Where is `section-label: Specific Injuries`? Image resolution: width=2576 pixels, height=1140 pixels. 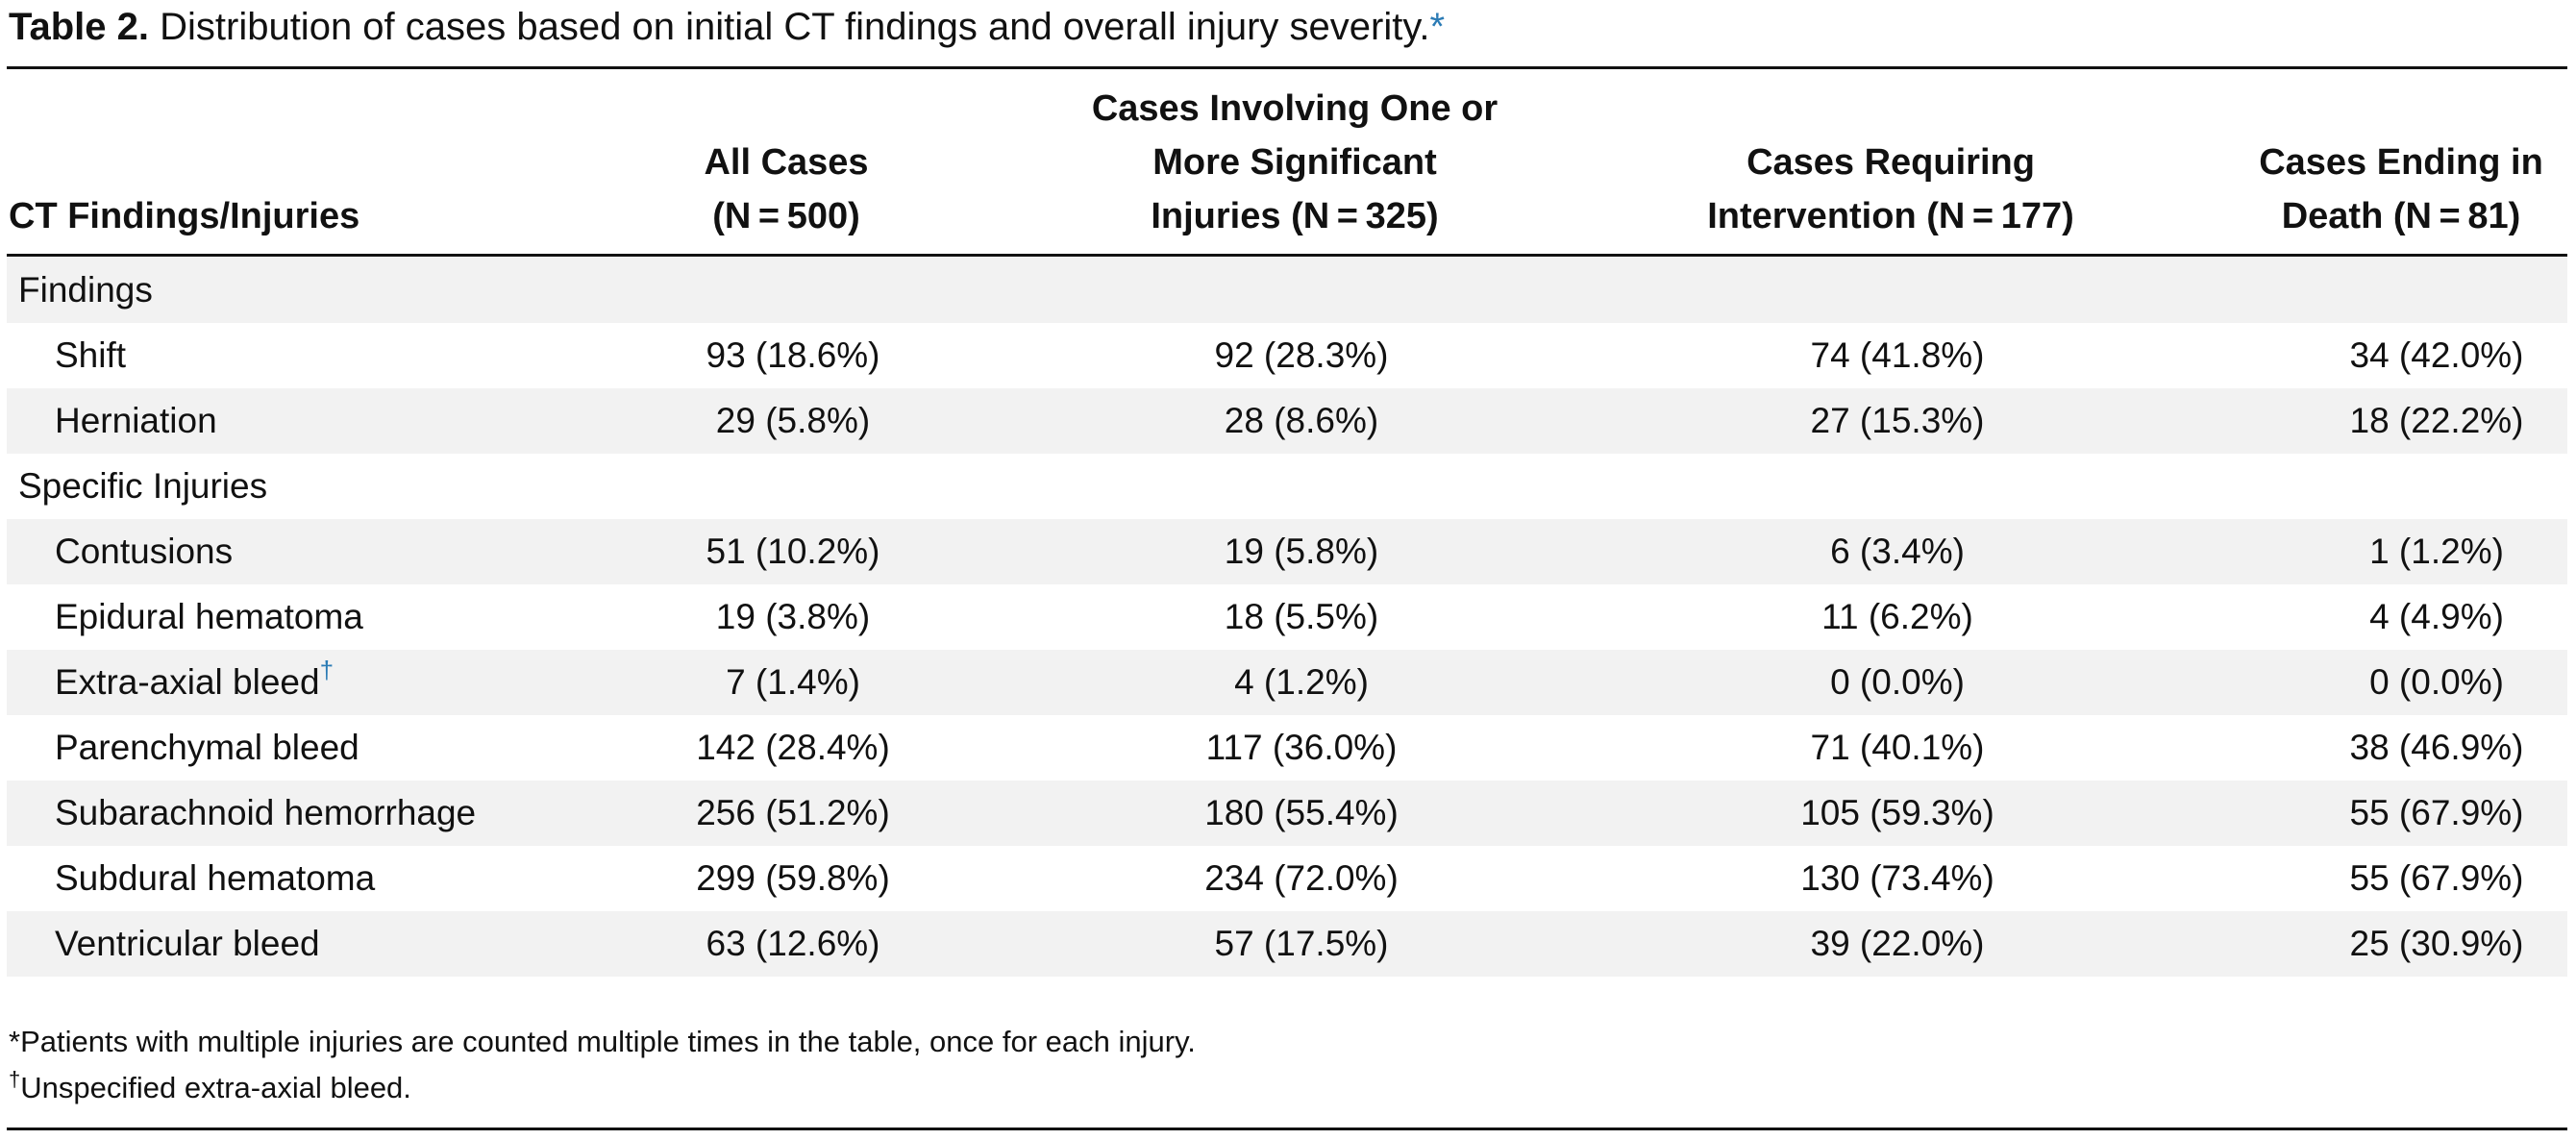
section-label: Specific Injuries is located at coordinates (143, 486).